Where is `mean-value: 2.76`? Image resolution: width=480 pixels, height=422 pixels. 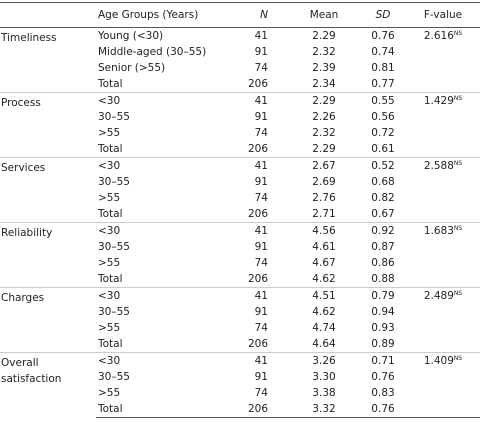
mean-value: 2.76 is located at coordinates (324, 198).